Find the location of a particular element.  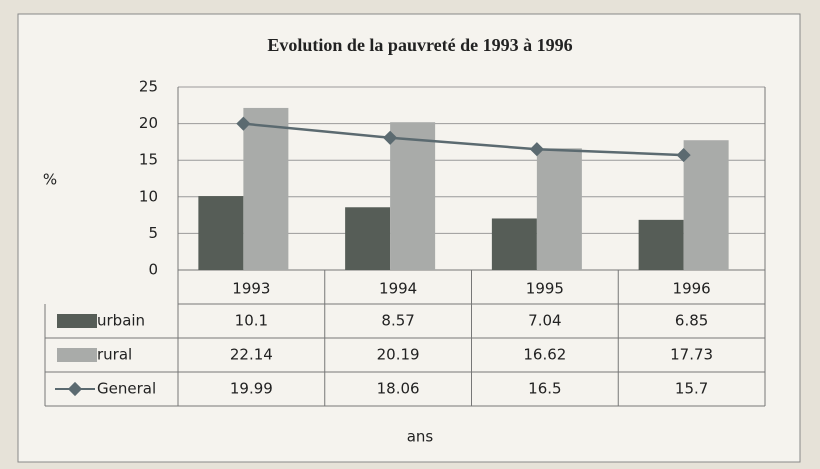

x-tick-label: 1993 is located at coordinates (251, 289).